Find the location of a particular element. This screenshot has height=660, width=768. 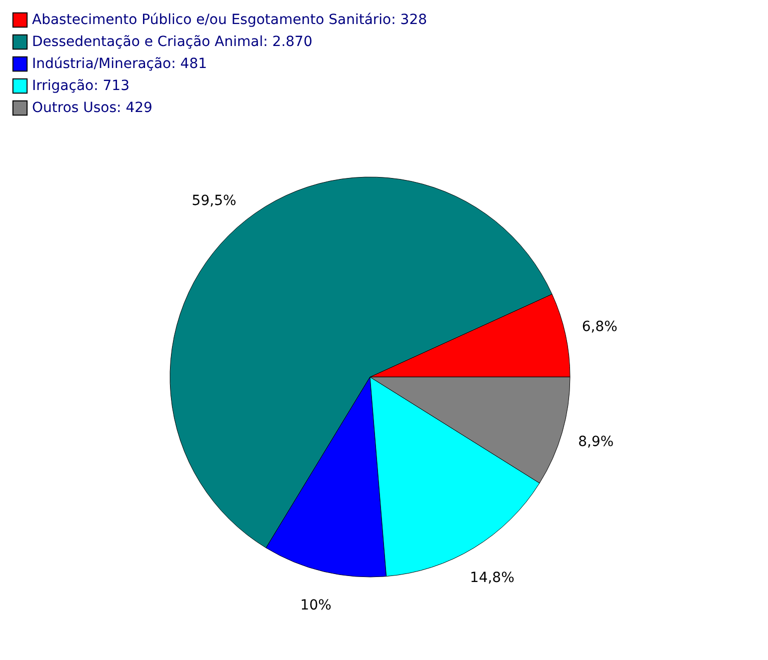

data-label: 6,8% is located at coordinates (600, 327).